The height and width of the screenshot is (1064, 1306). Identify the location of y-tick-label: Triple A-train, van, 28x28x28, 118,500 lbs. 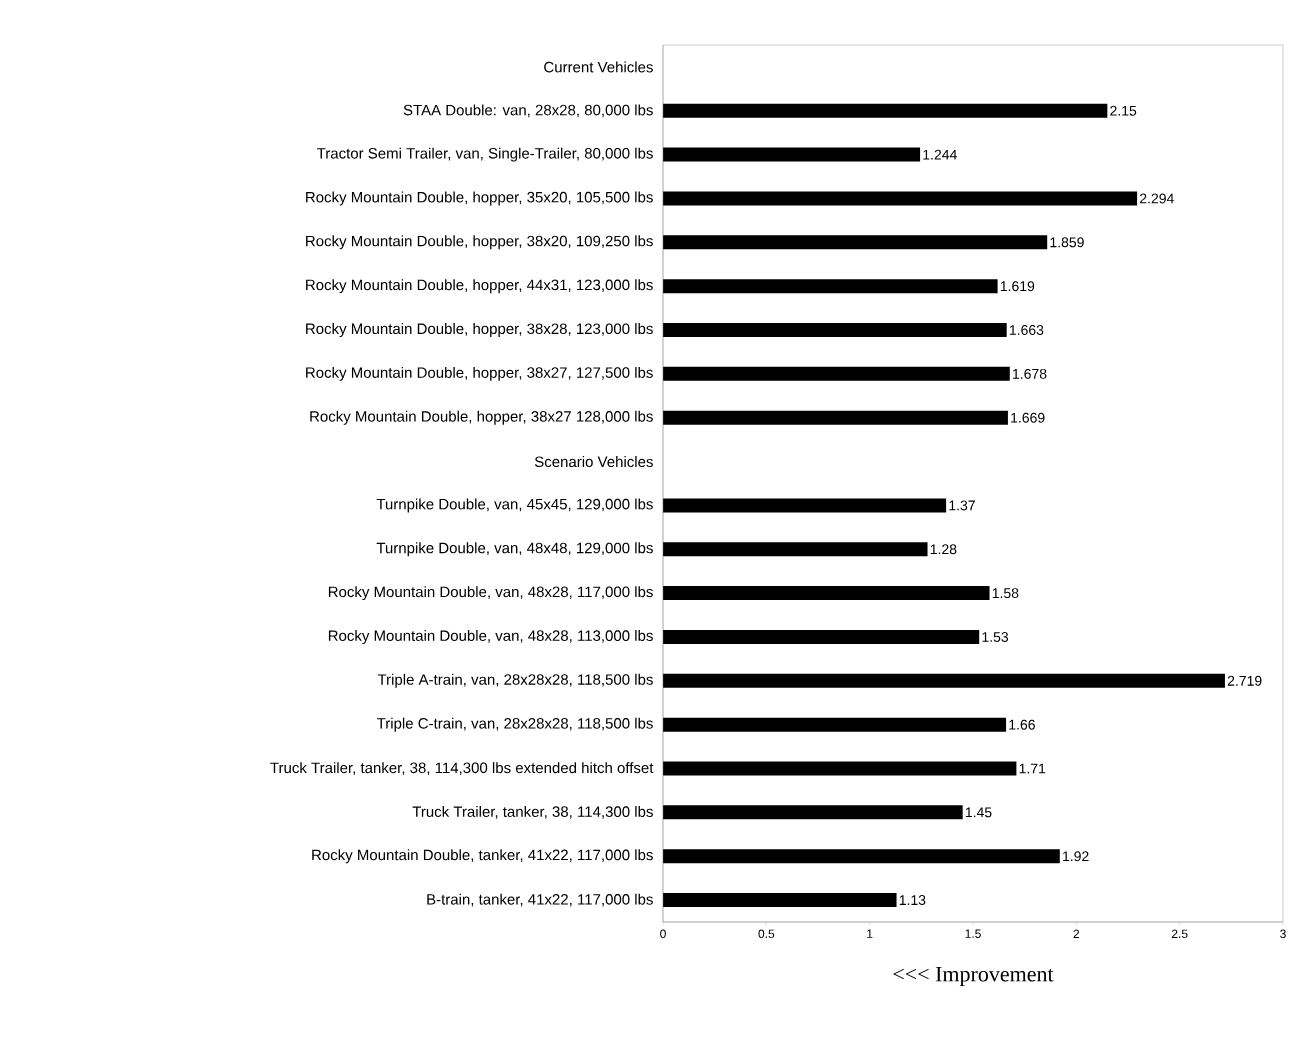
(515, 680).